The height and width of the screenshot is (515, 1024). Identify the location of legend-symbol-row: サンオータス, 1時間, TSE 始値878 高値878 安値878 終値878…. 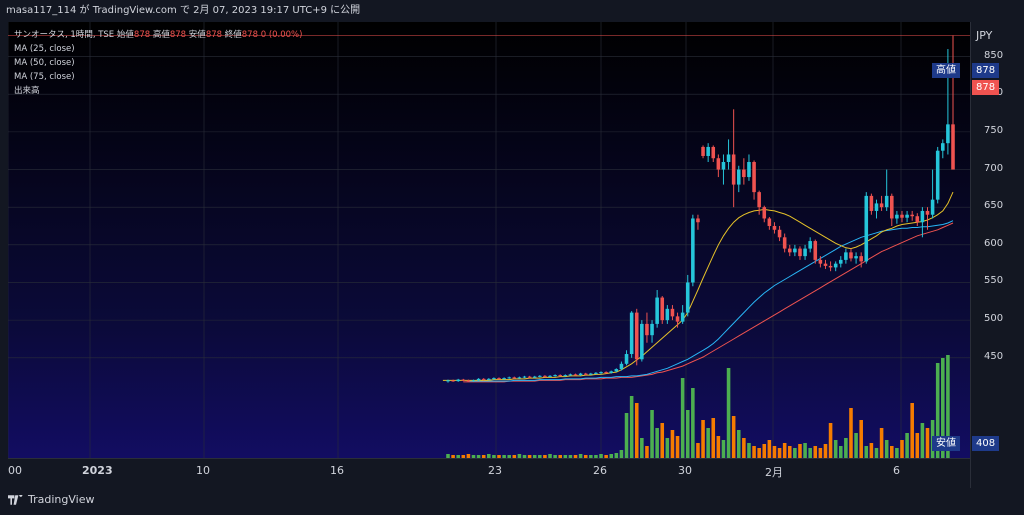
(158, 35).